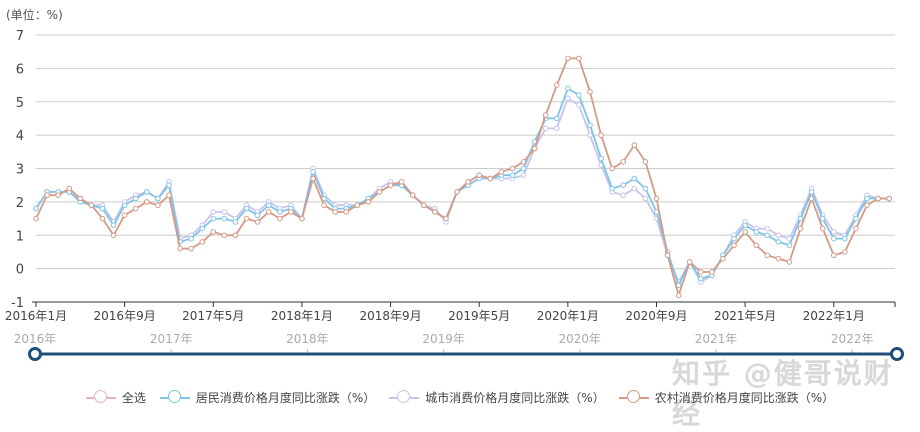 Image resolution: width=920 pixels, height=432 pixels. I want to click on slider-start-handle, so click(35, 354).